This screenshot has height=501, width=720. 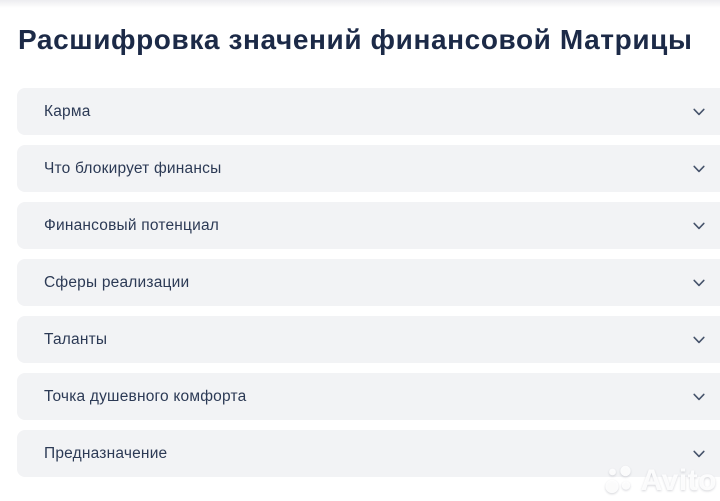 I want to click on accordion-item-label: Точка душевного комфорта, so click(x=145, y=396).